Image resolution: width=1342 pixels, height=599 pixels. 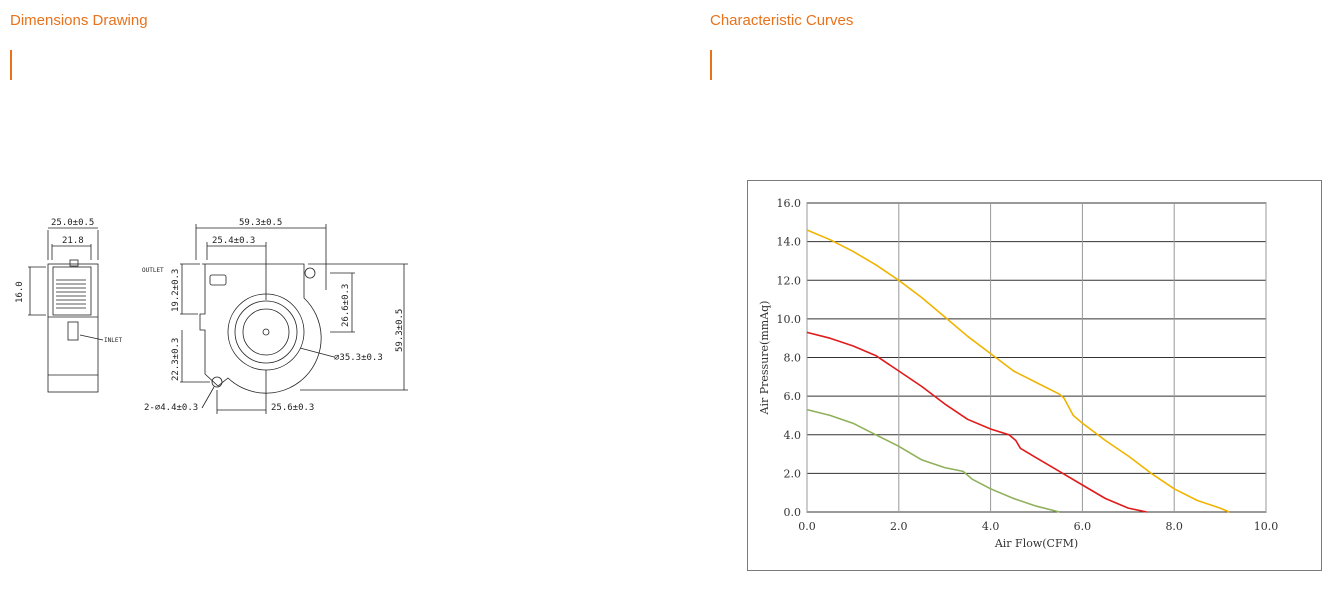 I want to click on y-tick-label: 8.0, so click(x=793, y=358).